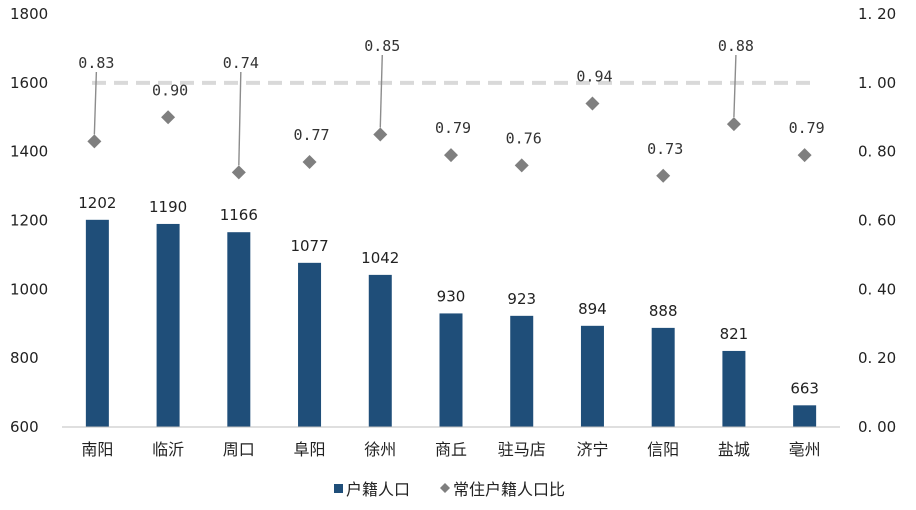 The height and width of the screenshot is (510, 916). What do you see at coordinates (29, 152) in the screenshot?
I see `y-left-tick-label: 1400` at bounding box center [29, 152].